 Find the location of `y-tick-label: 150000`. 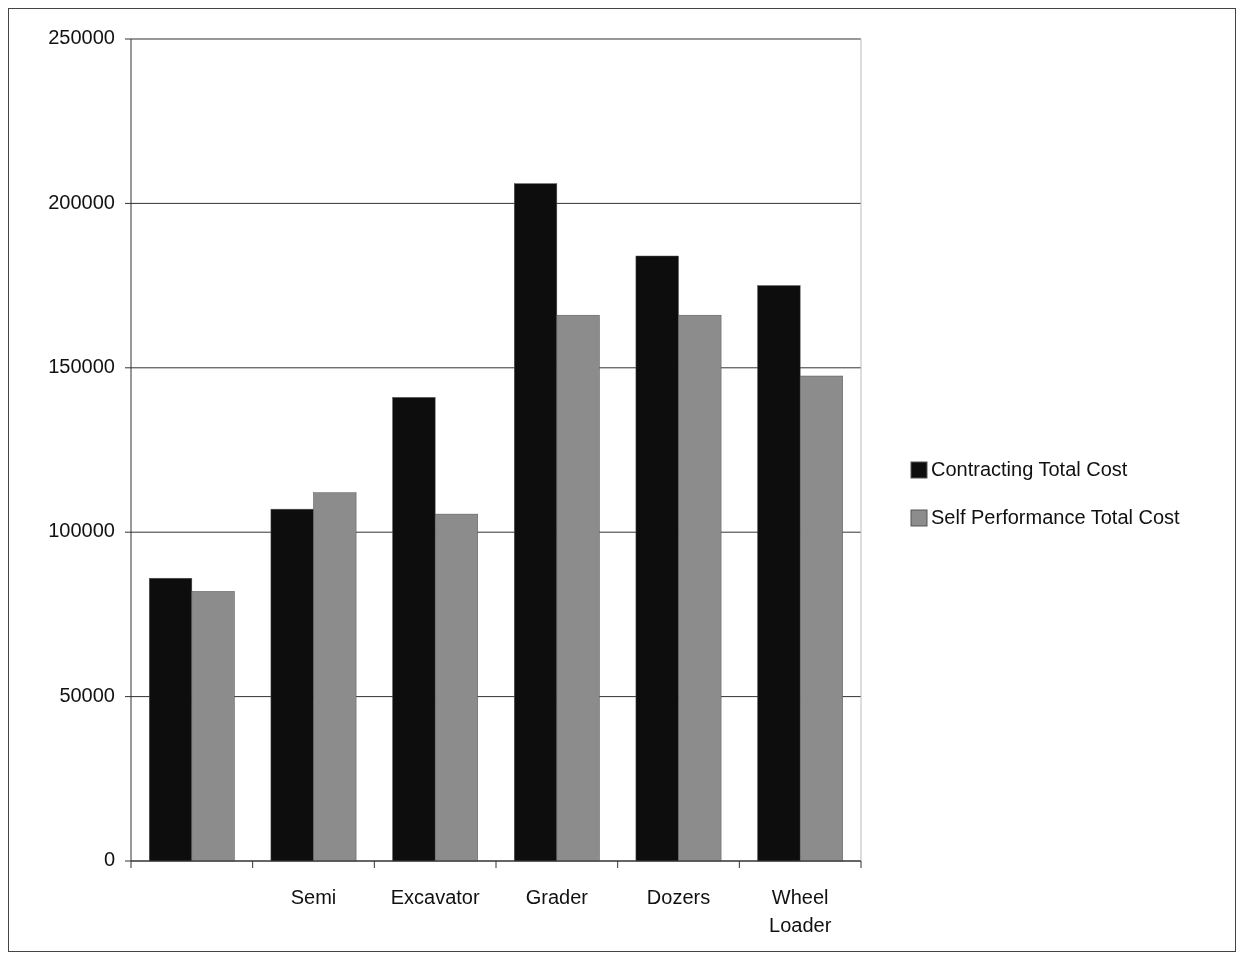

y-tick-label: 150000 is located at coordinates (81, 366).